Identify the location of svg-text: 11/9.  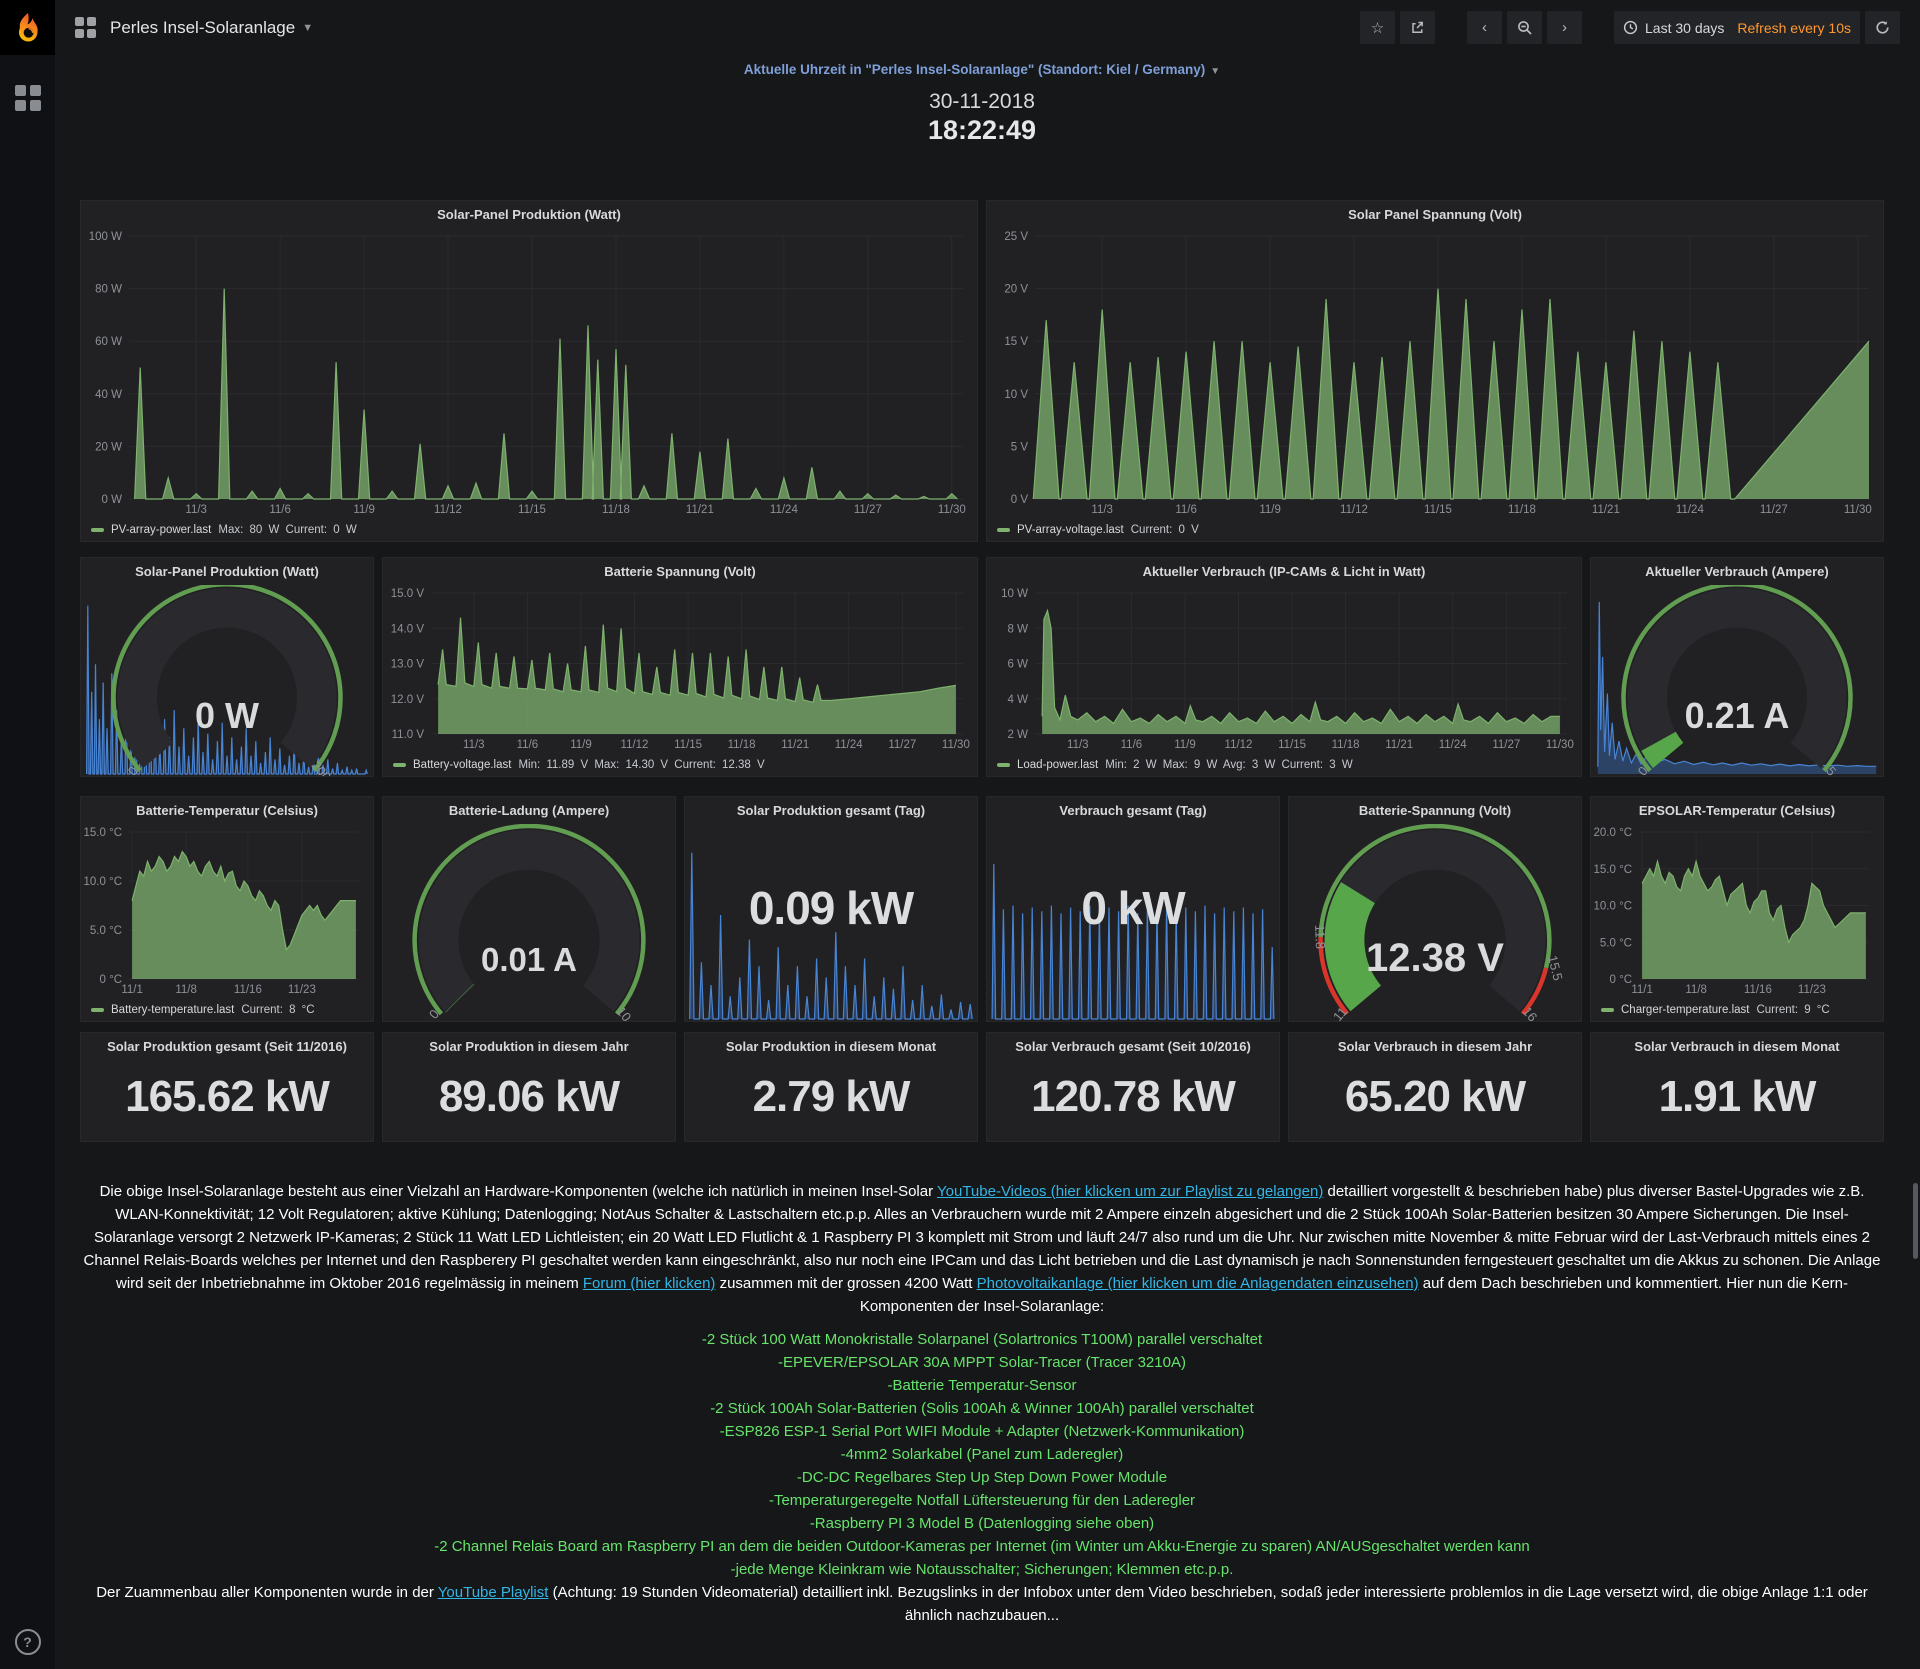
(1185, 745).